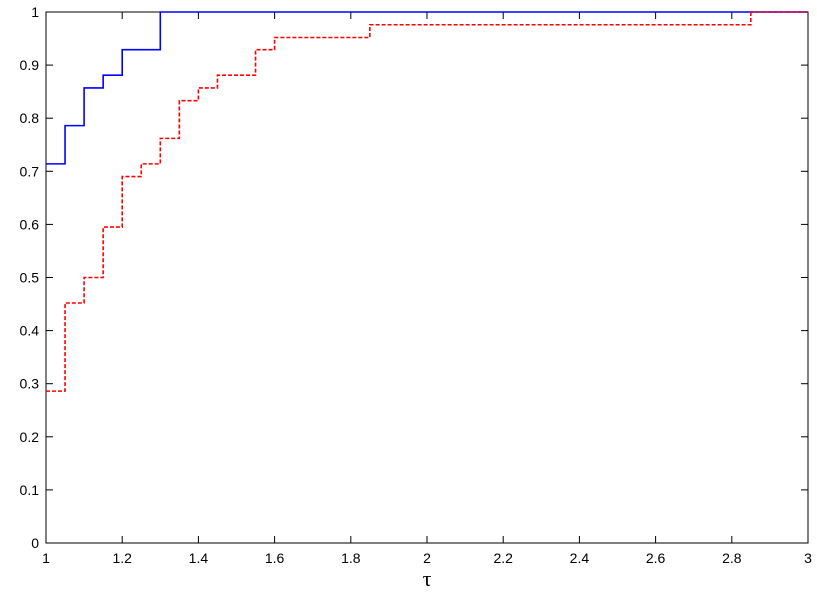 This screenshot has width=817, height=594. What do you see at coordinates (351, 558) in the screenshot?
I see `x-tick-label: 1.8` at bounding box center [351, 558].